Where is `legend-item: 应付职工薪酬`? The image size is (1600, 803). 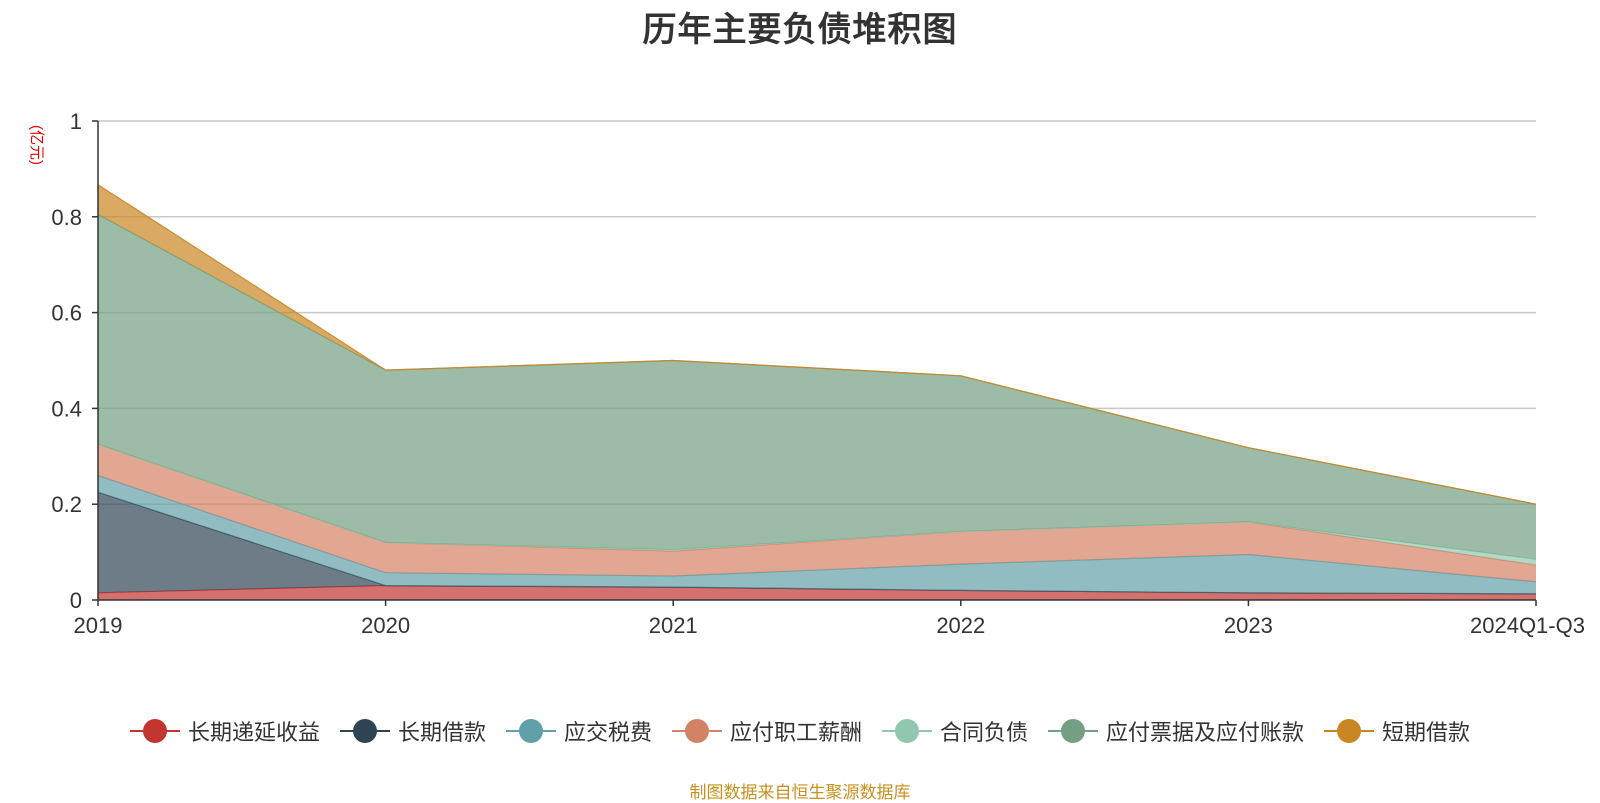
legend-item: 应付职工薪酬 is located at coordinates (766, 731).